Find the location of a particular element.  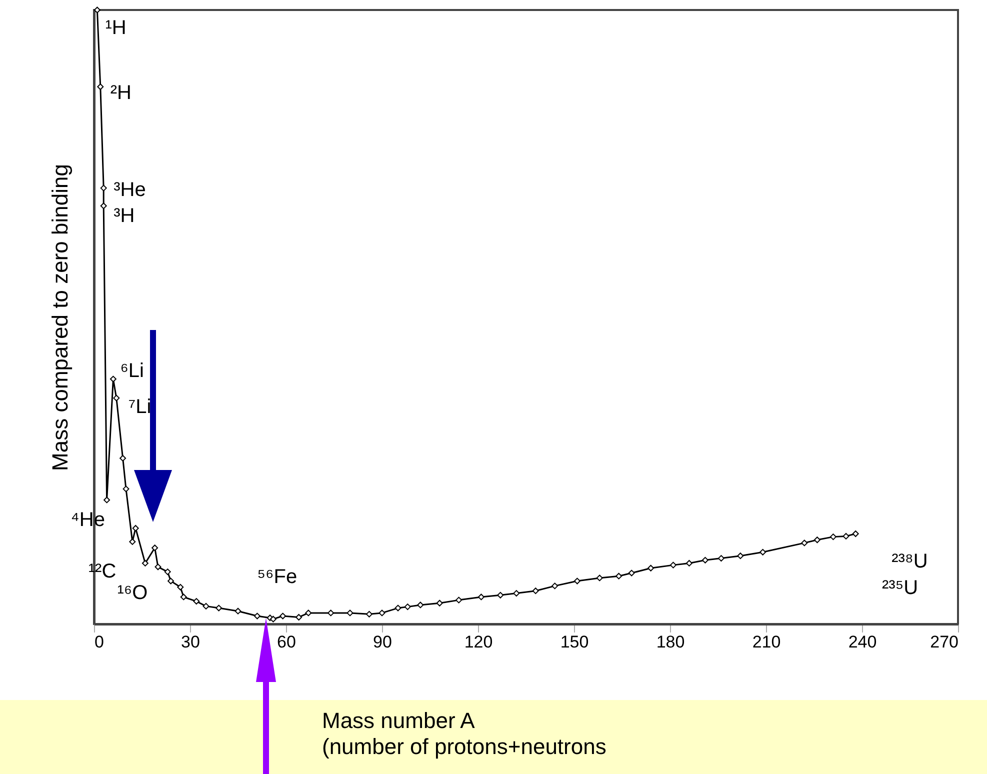

annotation: ²H is located at coordinates (121, 93).